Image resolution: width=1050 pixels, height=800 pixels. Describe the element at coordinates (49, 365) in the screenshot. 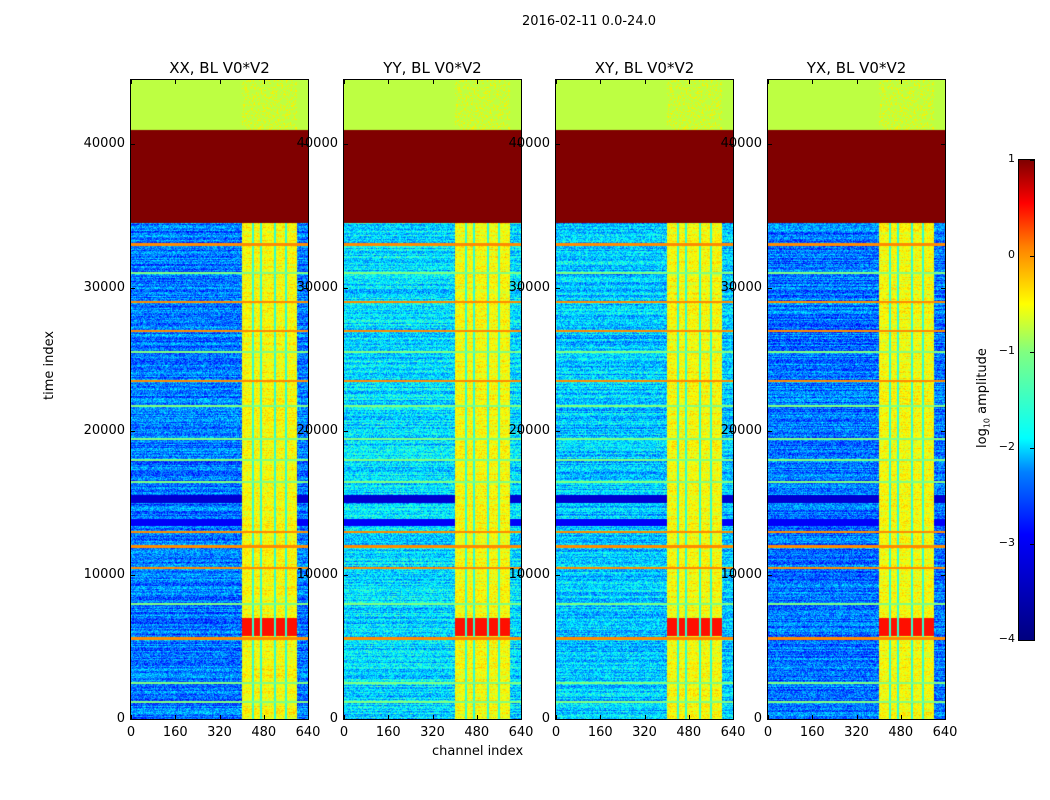

I see `y-axis-label: time index` at that location.